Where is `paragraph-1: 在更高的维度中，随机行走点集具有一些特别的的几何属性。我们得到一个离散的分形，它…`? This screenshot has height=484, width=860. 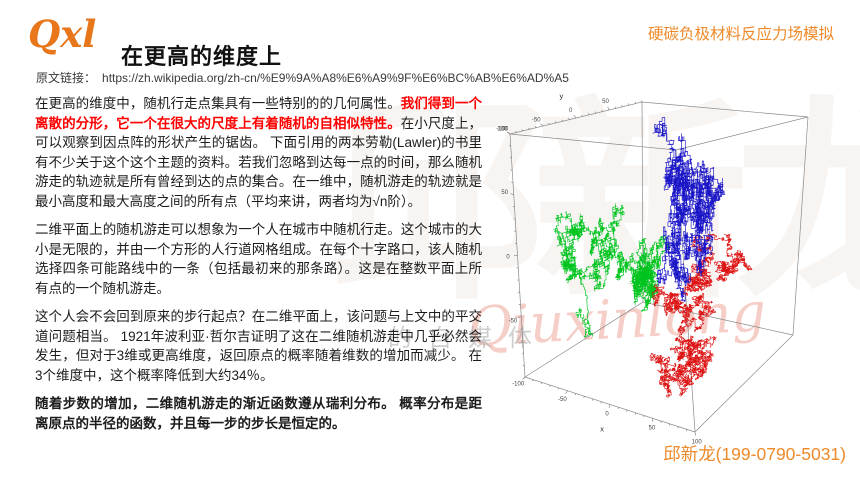 paragraph-1: 在更高的维度中，随机行走点集具有一些特别的的几何属性。我们得到一个离散的分形，它… is located at coordinates (258, 152).